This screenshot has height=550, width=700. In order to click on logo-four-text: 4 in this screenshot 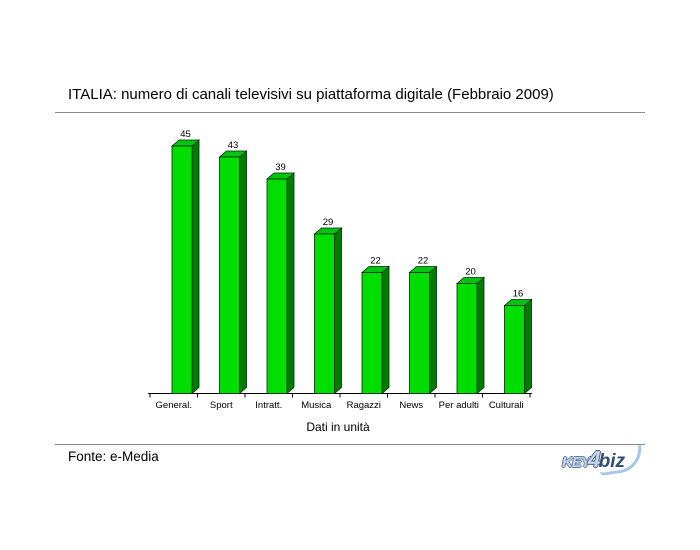, I will do `click(594, 459)`.